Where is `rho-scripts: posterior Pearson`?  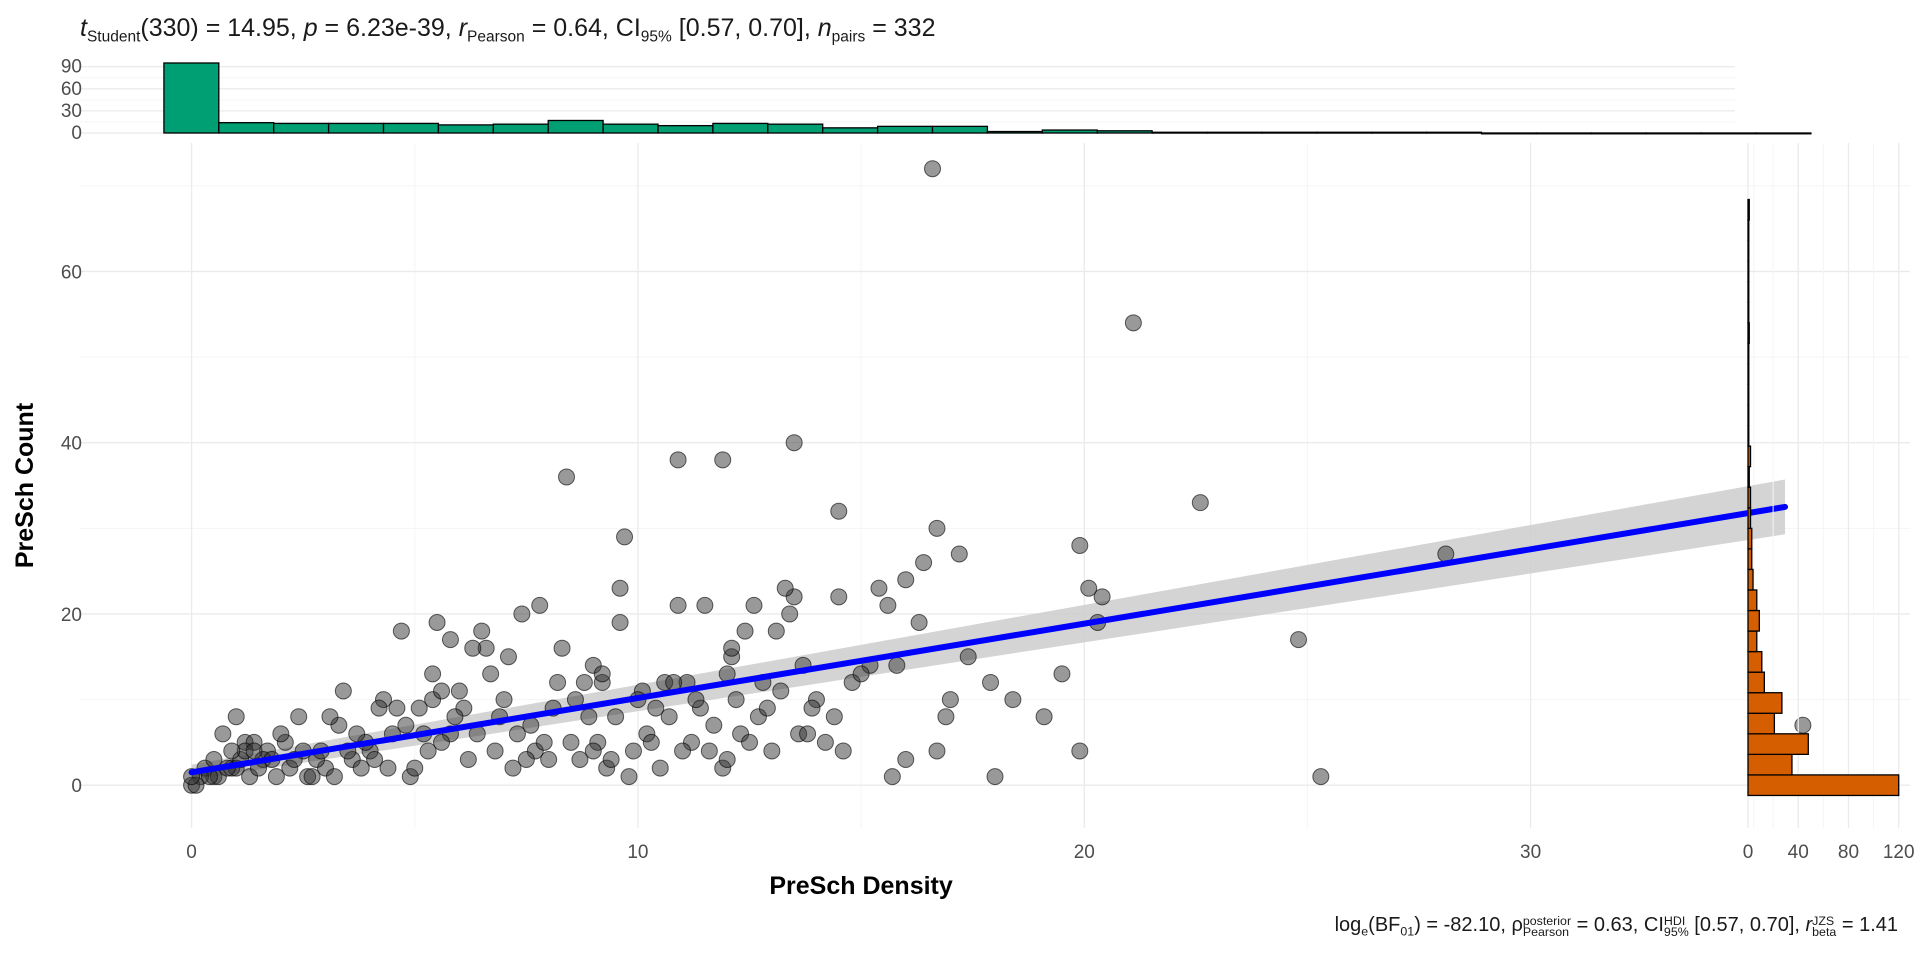
rho-scripts: posterior Pearson is located at coordinates (1546, 927).